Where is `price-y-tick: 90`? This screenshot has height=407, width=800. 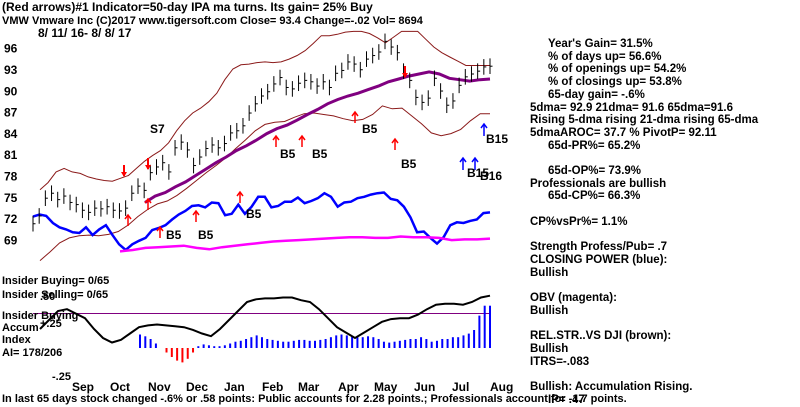 price-y-tick: 90 is located at coordinates (11, 91).